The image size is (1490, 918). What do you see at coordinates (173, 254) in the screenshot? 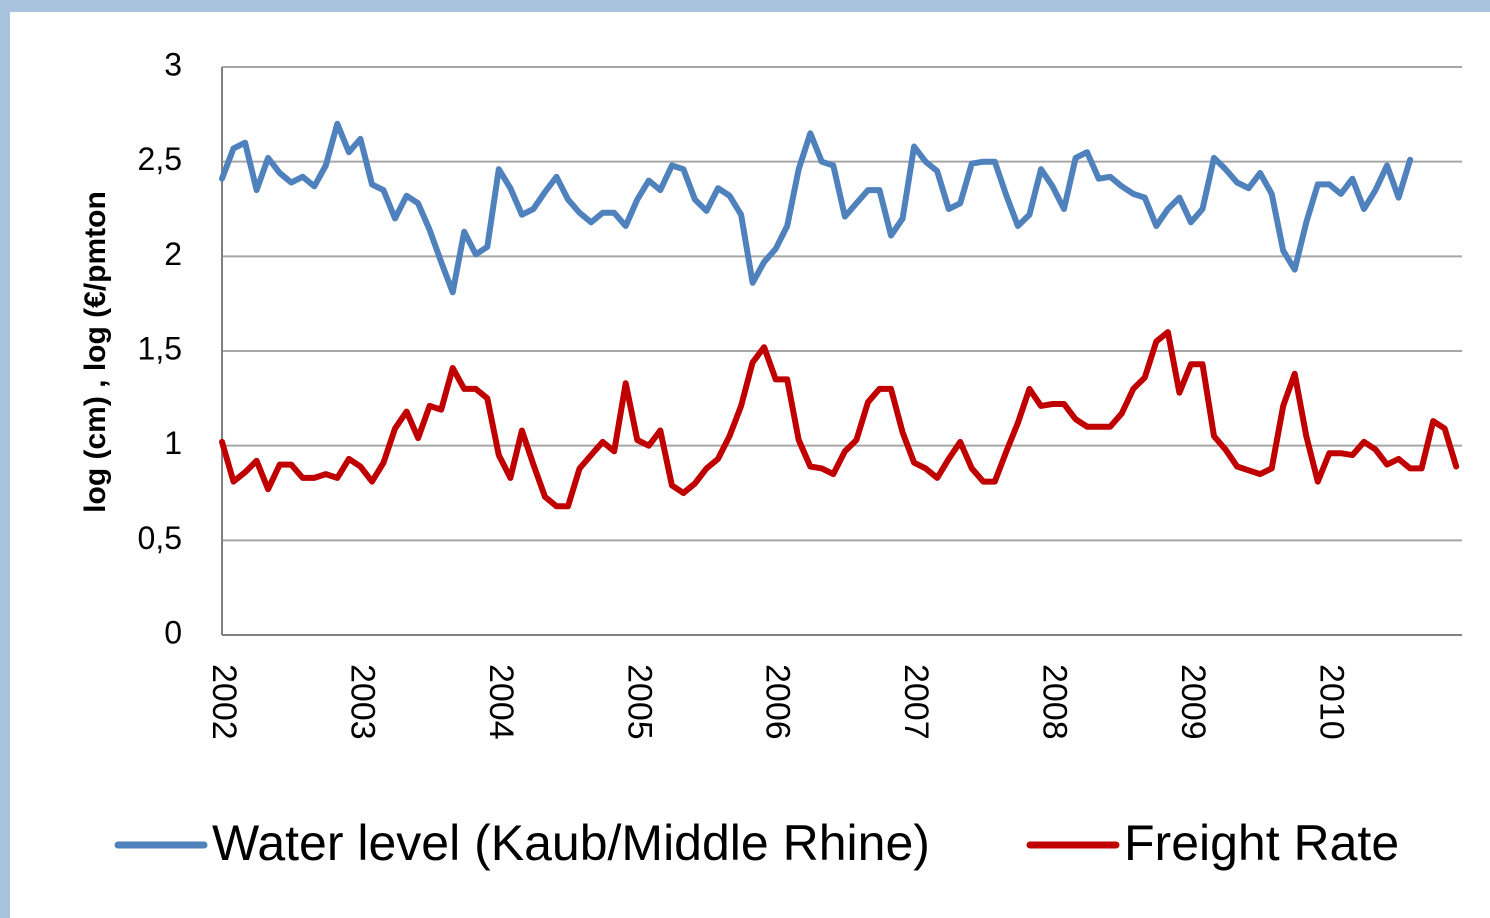
I see `y-tick-label: 2` at bounding box center [173, 254].